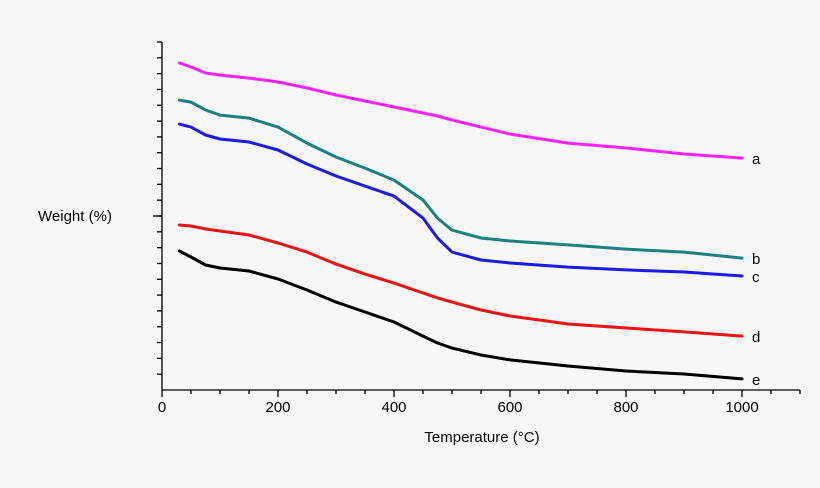  I want to click on x-tick-label: 0, so click(162, 407).